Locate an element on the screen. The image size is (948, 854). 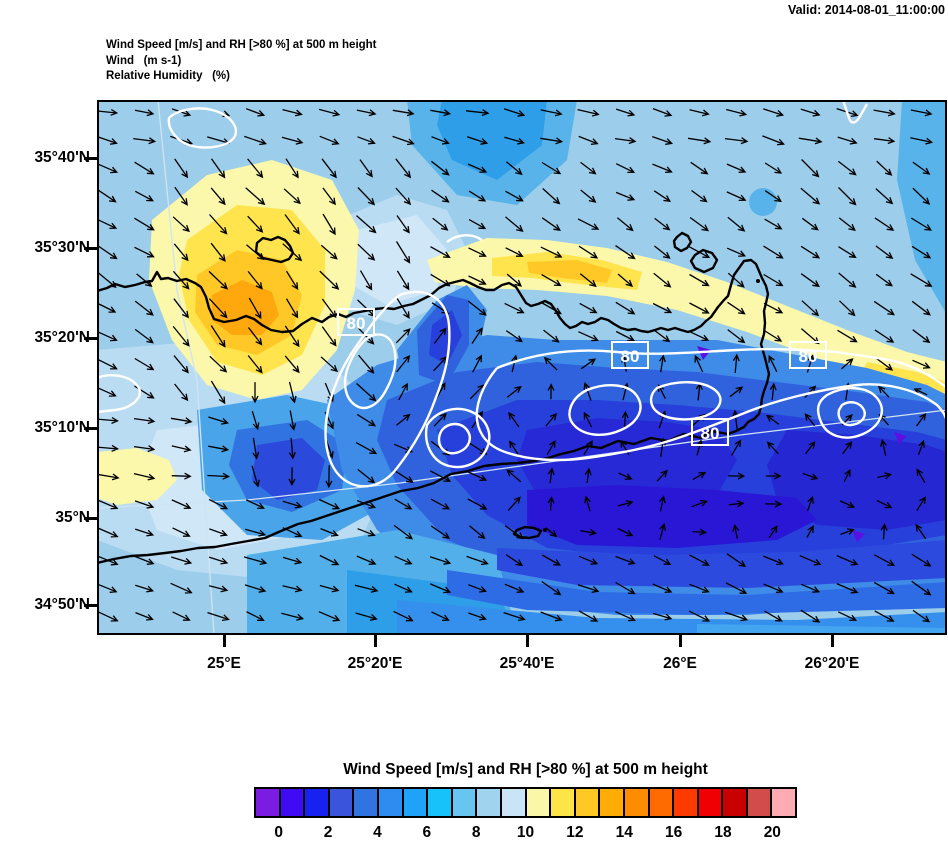
valid-time-label: Valid: 2014-08-01_11:00:00 is located at coordinates (866, 10).